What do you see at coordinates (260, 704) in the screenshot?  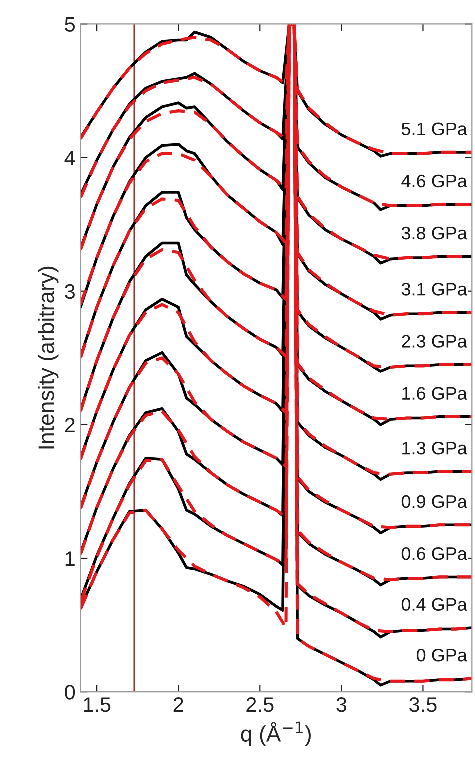 I see `x-tick-label: 2.5` at bounding box center [260, 704].